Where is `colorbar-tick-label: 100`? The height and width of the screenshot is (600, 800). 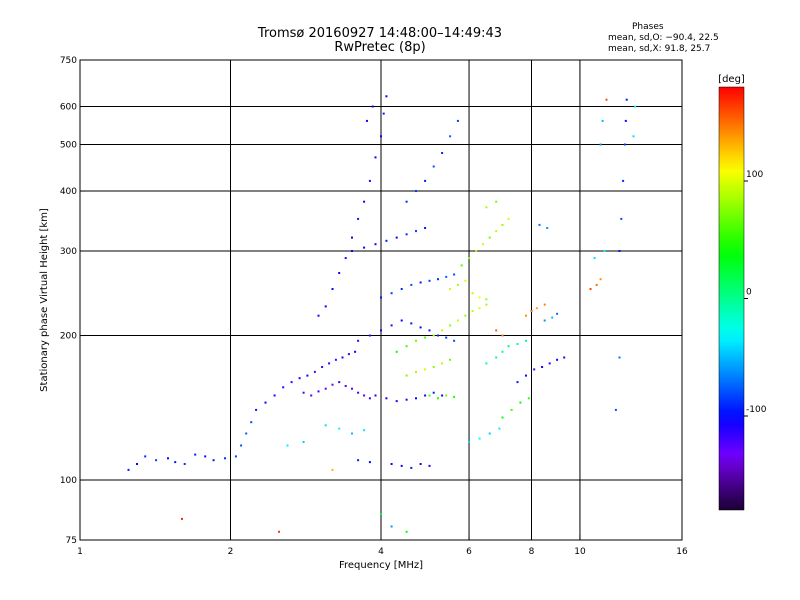 colorbar-tick-label: 100 is located at coordinates (754, 175).